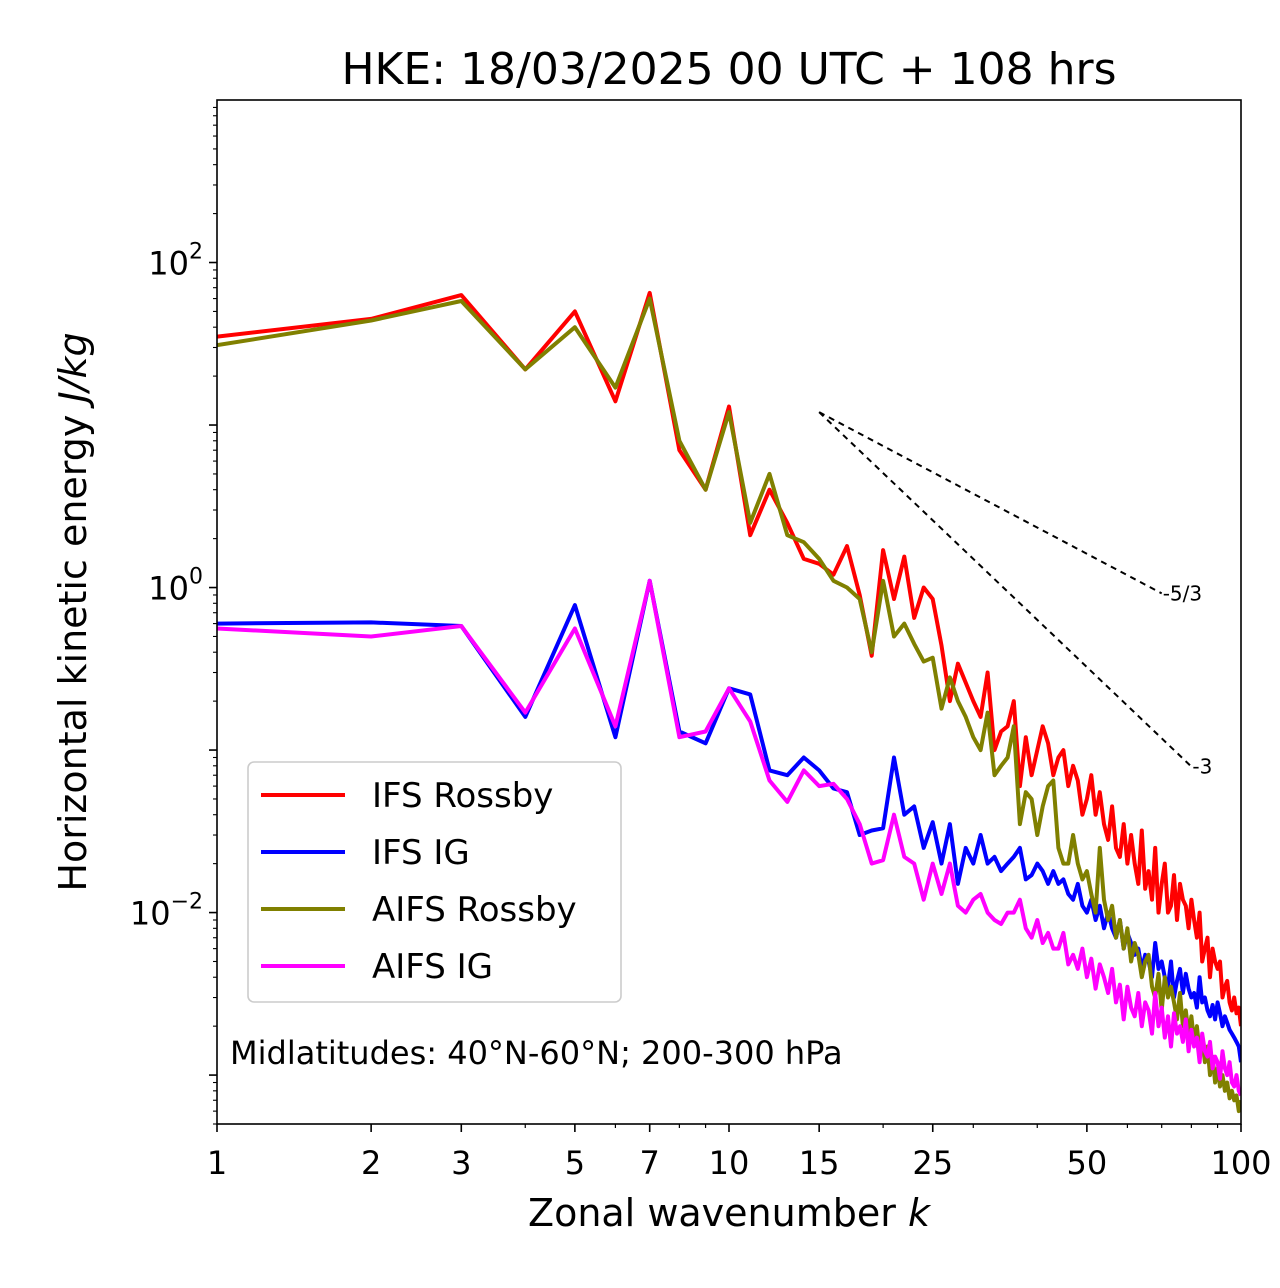  Describe the element at coordinates (650, 1163) in the screenshot. I see `x-tick-label: 7` at that location.